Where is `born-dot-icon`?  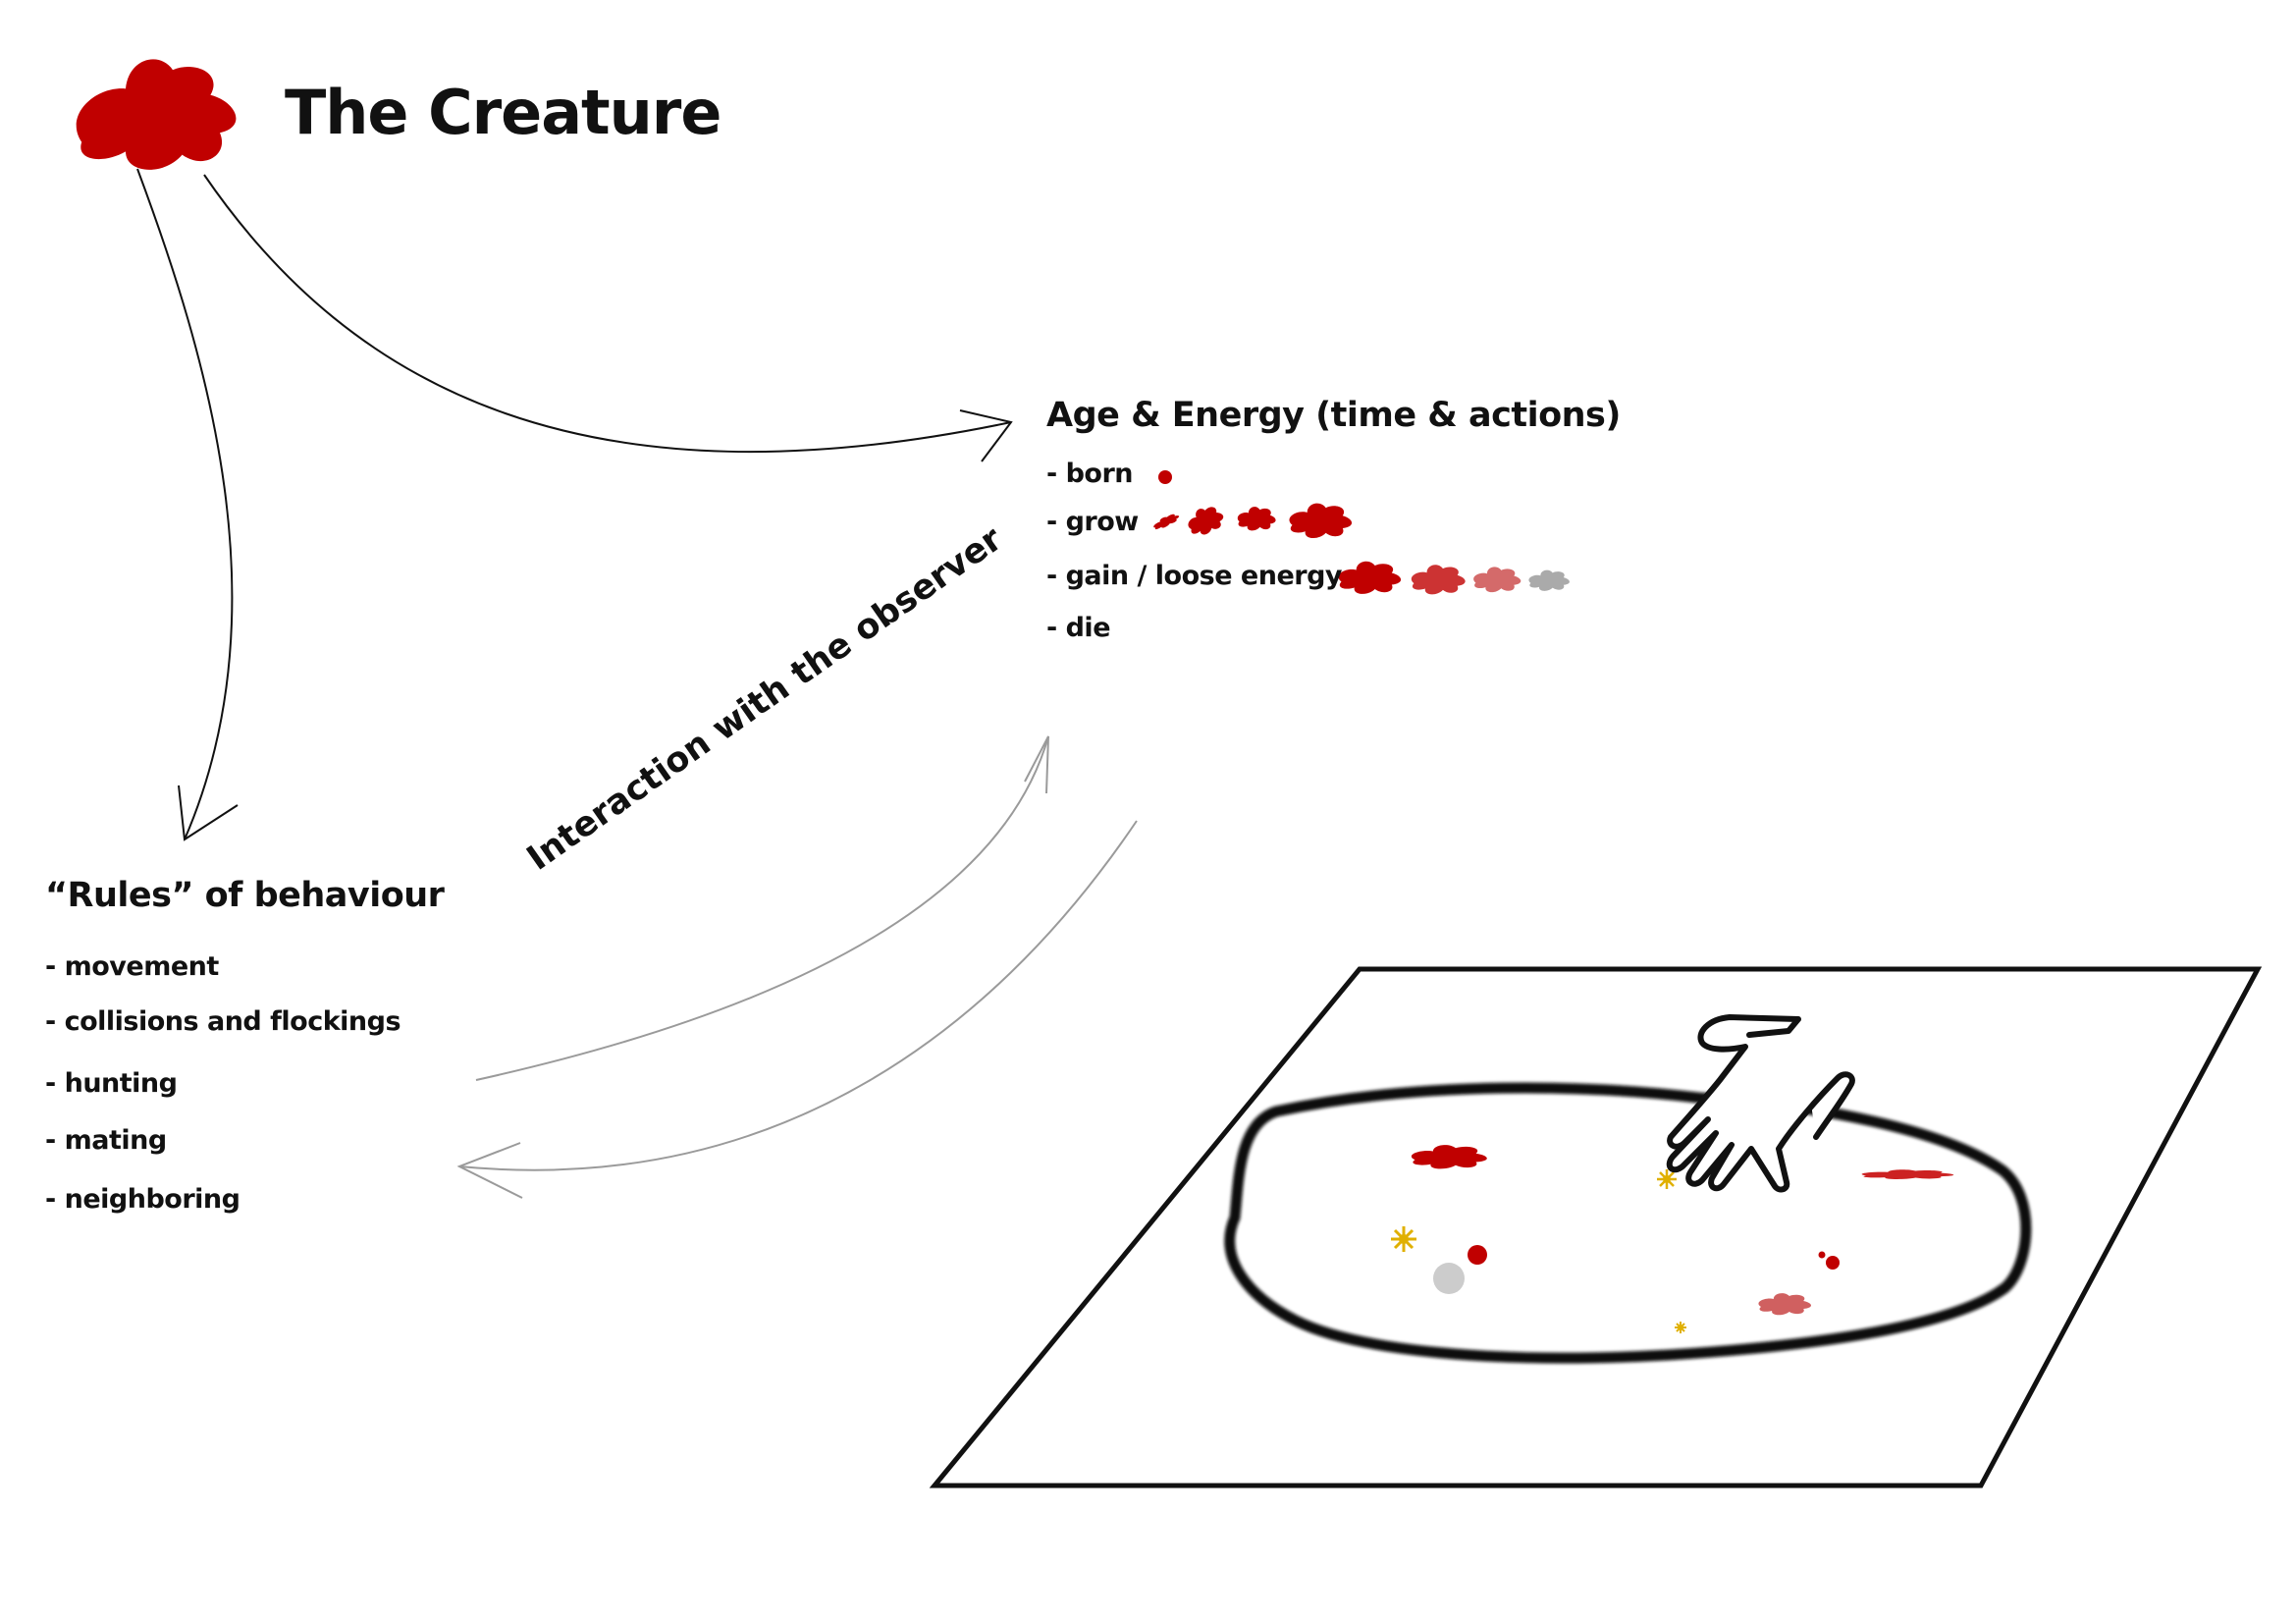 born-dot-icon is located at coordinates (1165, 477).